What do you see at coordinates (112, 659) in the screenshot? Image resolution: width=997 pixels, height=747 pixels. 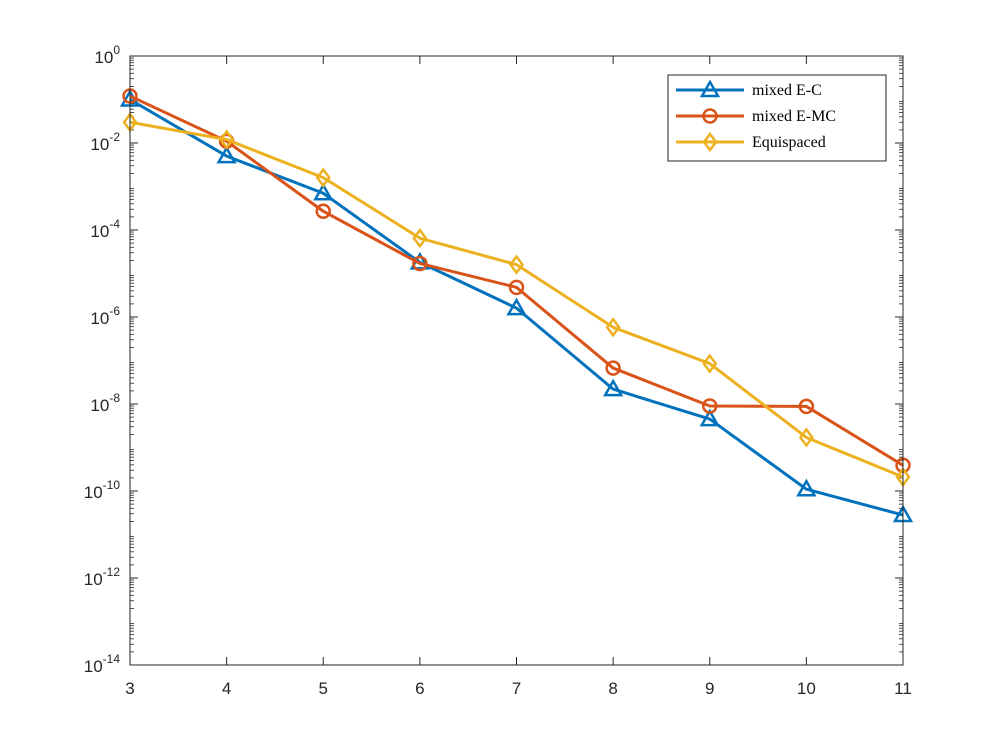 I see `y-tick-exponent: -14` at bounding box center [112, 659].